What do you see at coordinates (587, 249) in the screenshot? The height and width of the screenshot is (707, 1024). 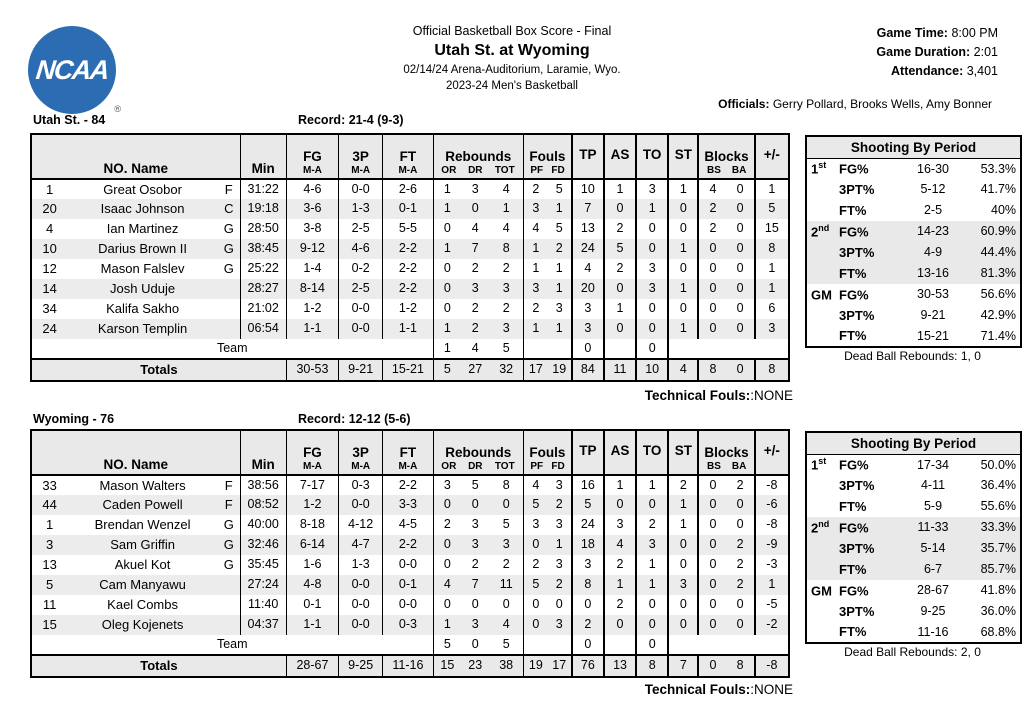 I see `stat-tp: 24` at bounding box center [587, 249].